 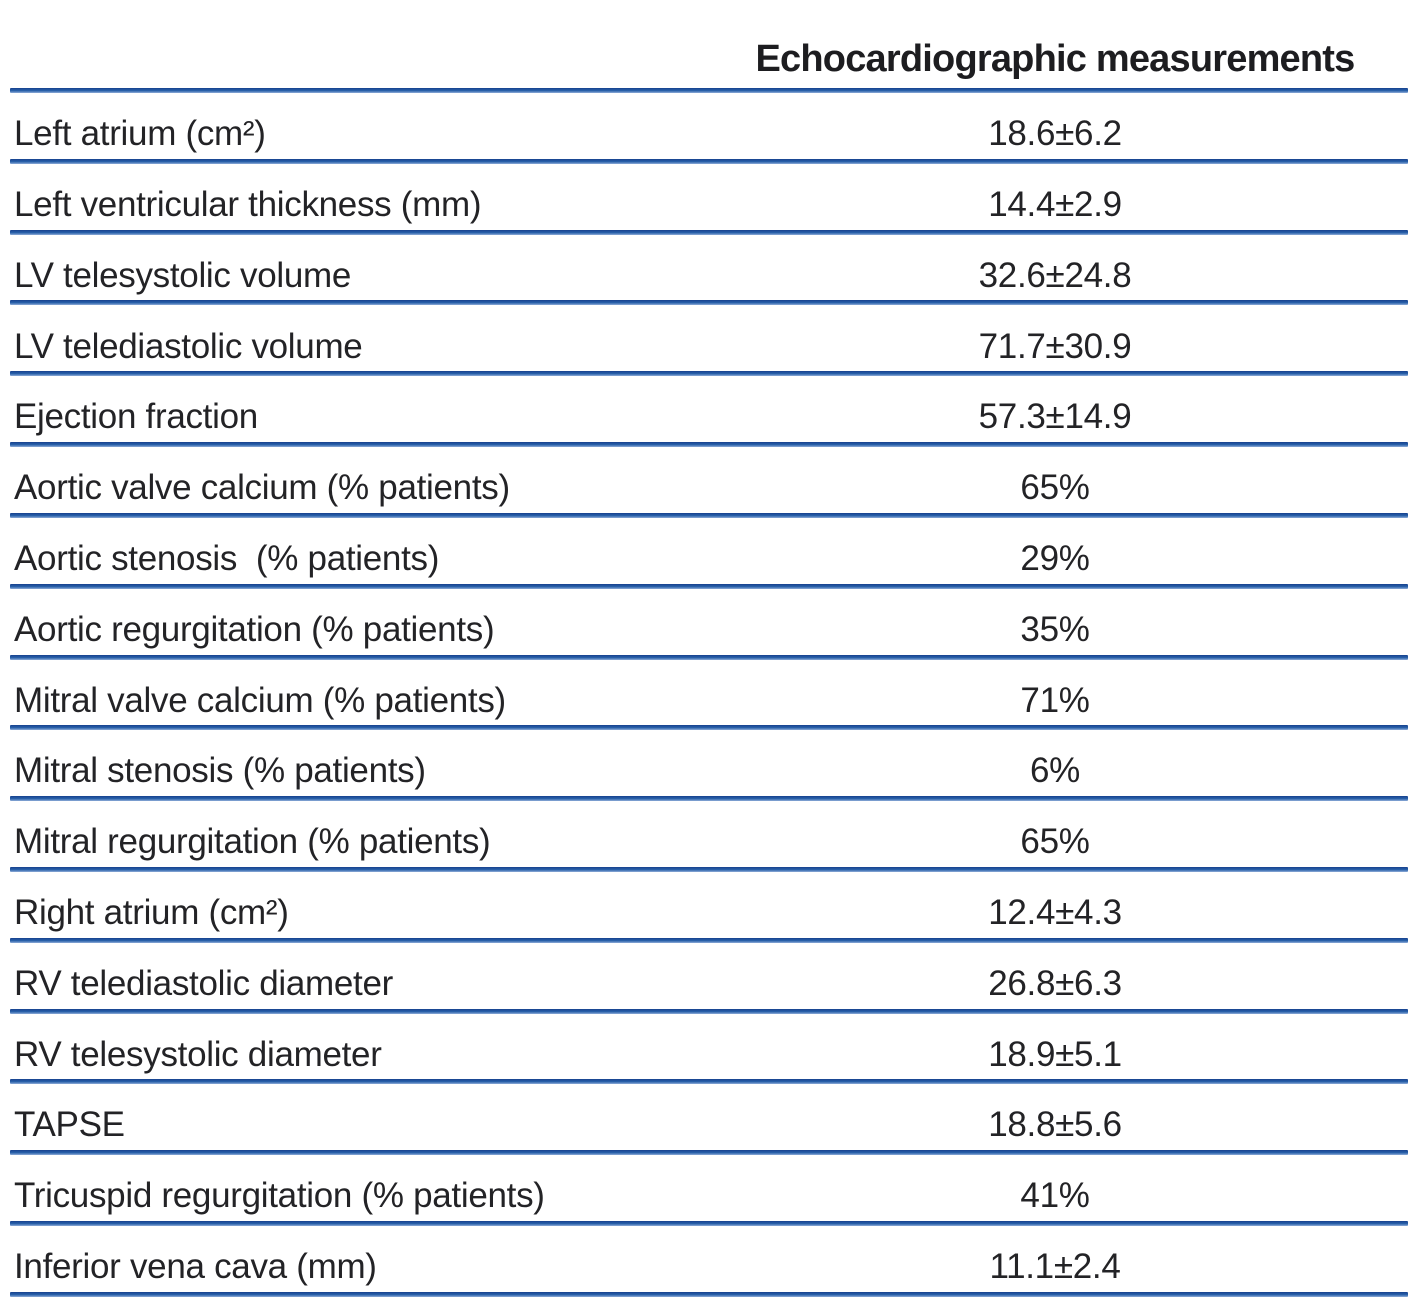 I want to click on row-value: 11.1±2.4, so click(x=1055, y=1267).